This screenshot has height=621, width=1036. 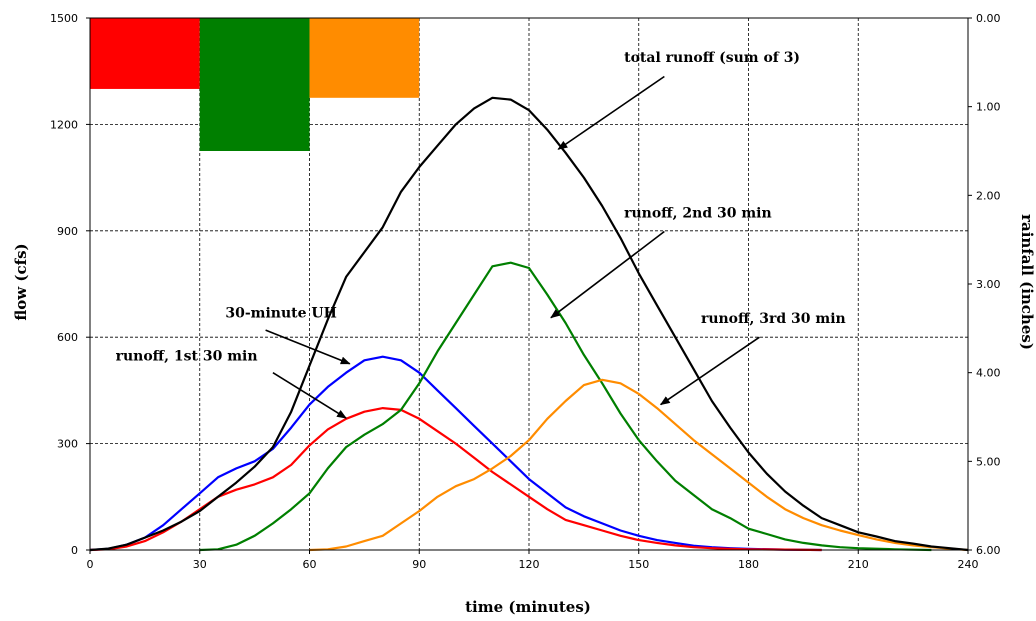 I want to click on y-tick-label: 1500, so click(x=64, y=18).